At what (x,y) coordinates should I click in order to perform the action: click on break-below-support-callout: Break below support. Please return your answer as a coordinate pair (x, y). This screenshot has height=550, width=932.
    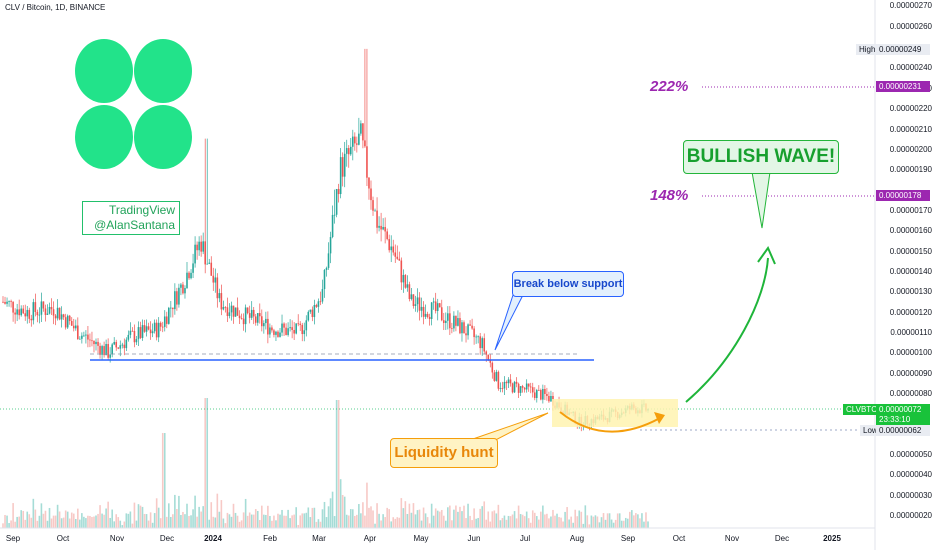
    Looking at the image, I should click on (568, 284).